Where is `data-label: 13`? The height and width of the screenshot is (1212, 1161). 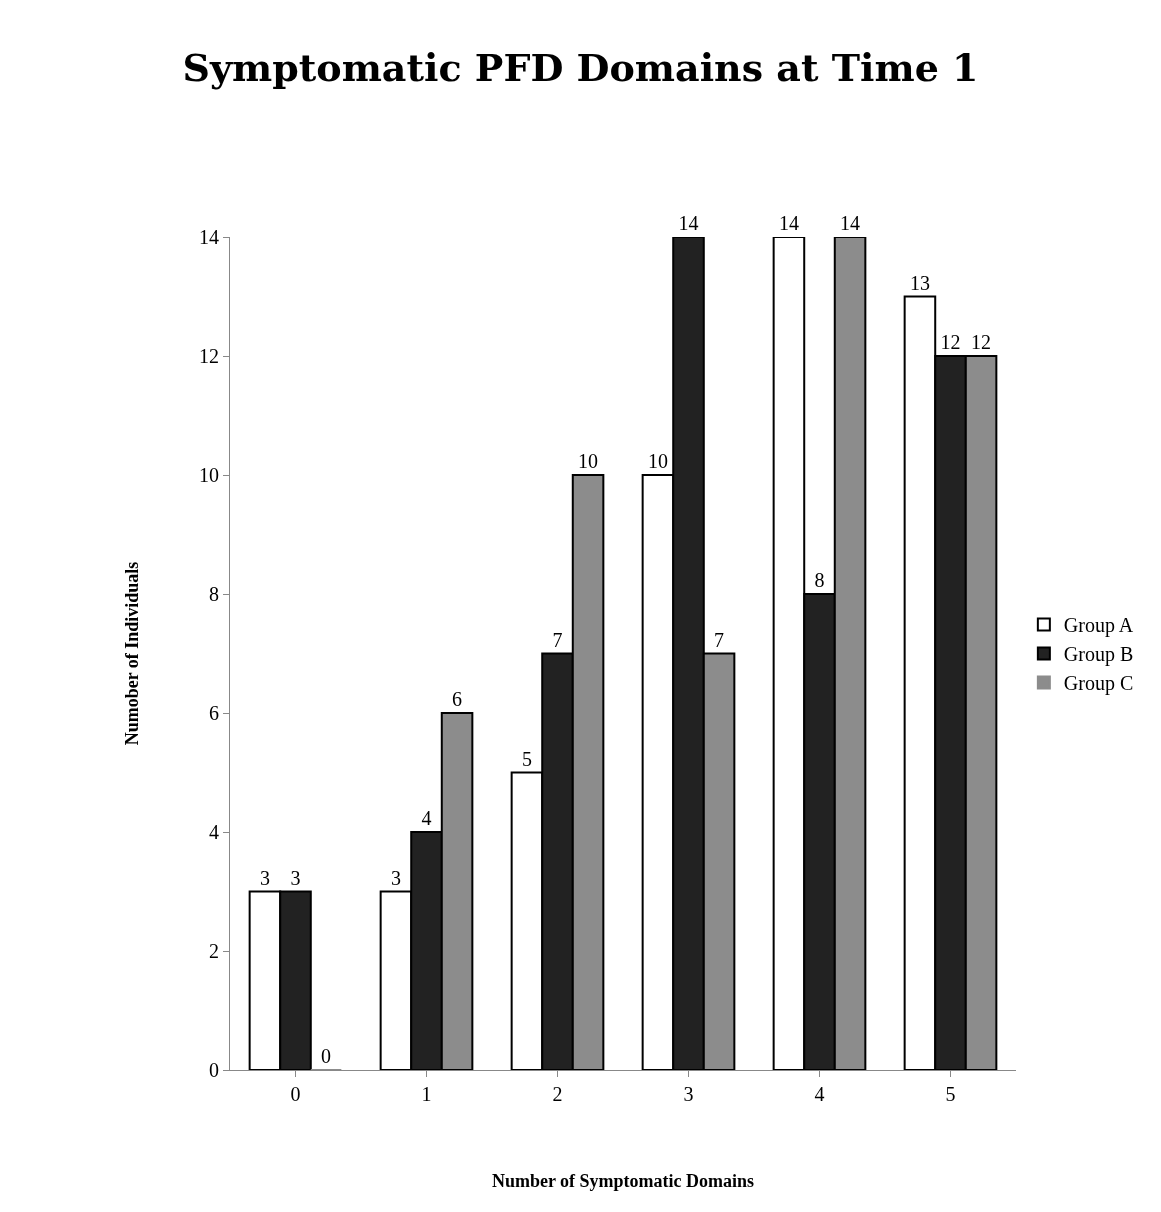 data-label: 13 is located at coordinates (919, 282).